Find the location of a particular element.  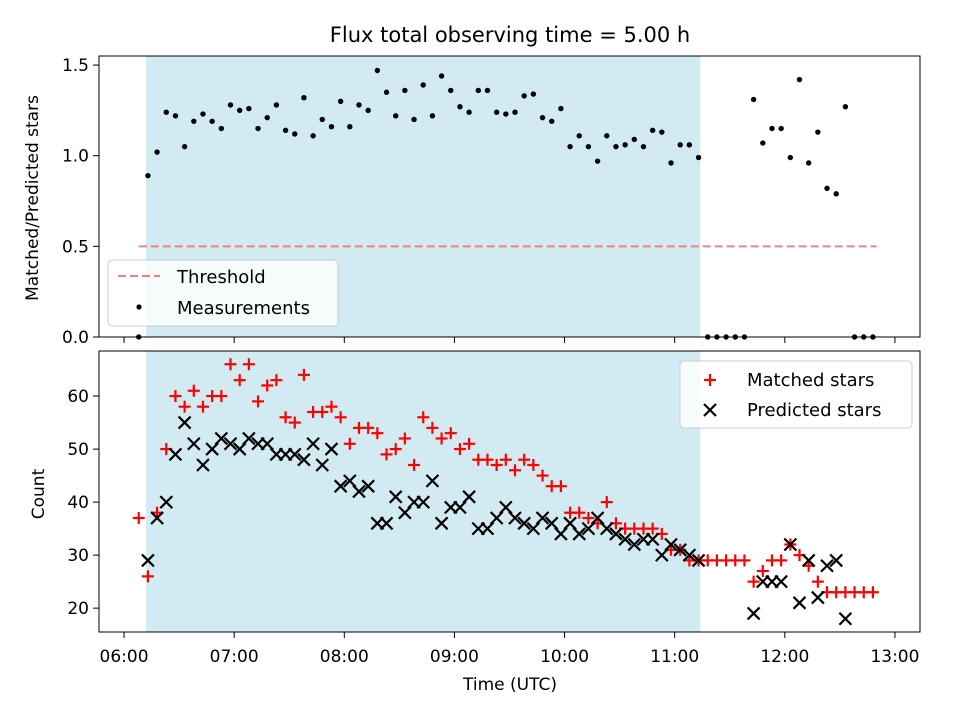

legend-measurements-swatch is located at coordinates (139, 307).